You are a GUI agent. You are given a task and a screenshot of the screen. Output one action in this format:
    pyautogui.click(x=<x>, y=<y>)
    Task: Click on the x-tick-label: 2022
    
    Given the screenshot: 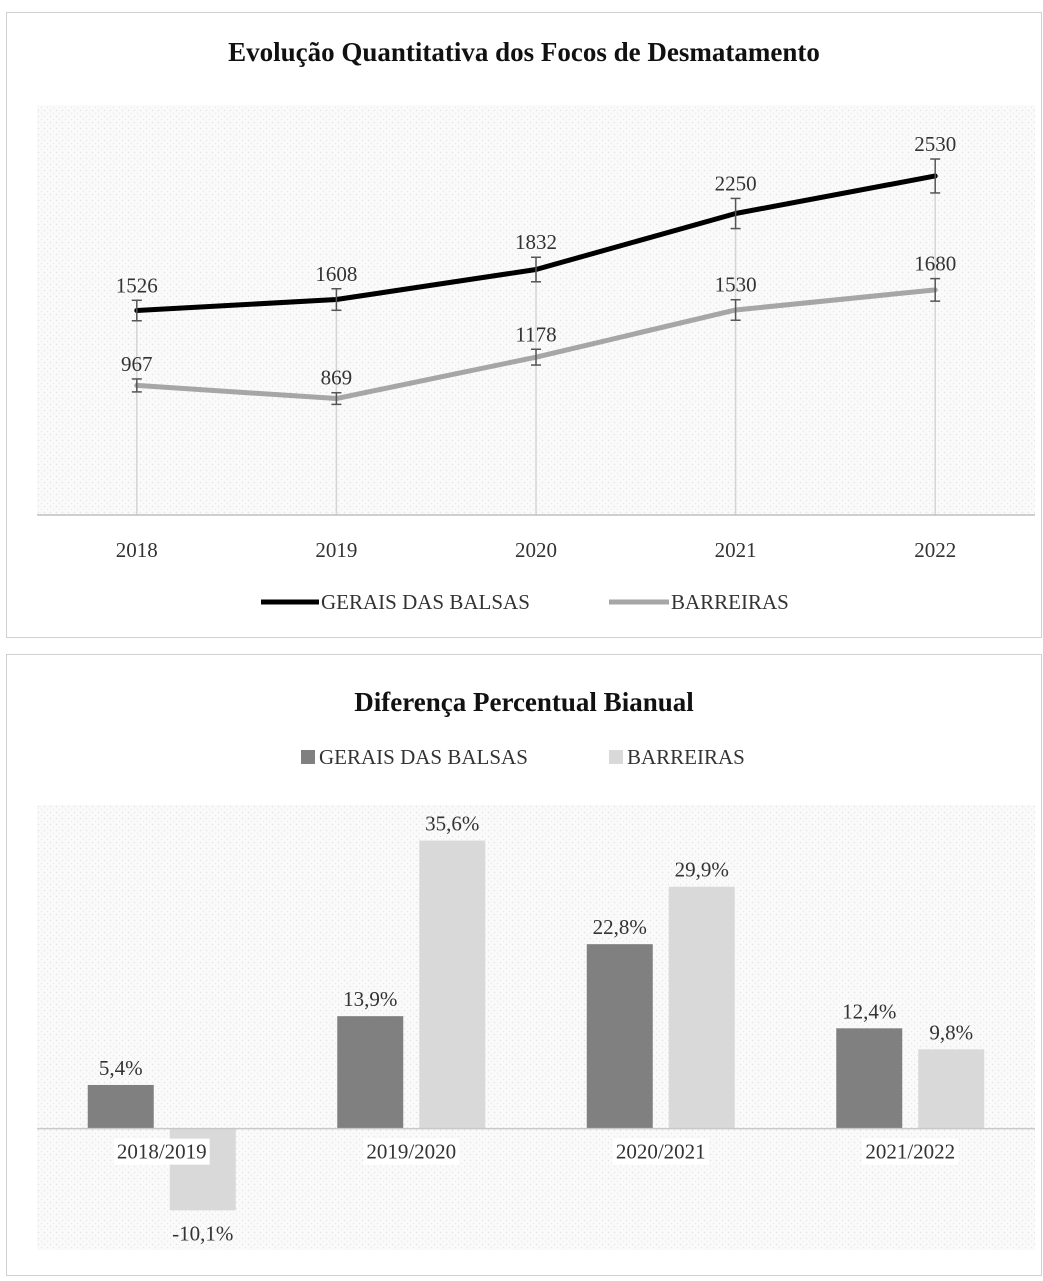 What is the action you would take?
    pyautogui.click(x=935, y=550)
    